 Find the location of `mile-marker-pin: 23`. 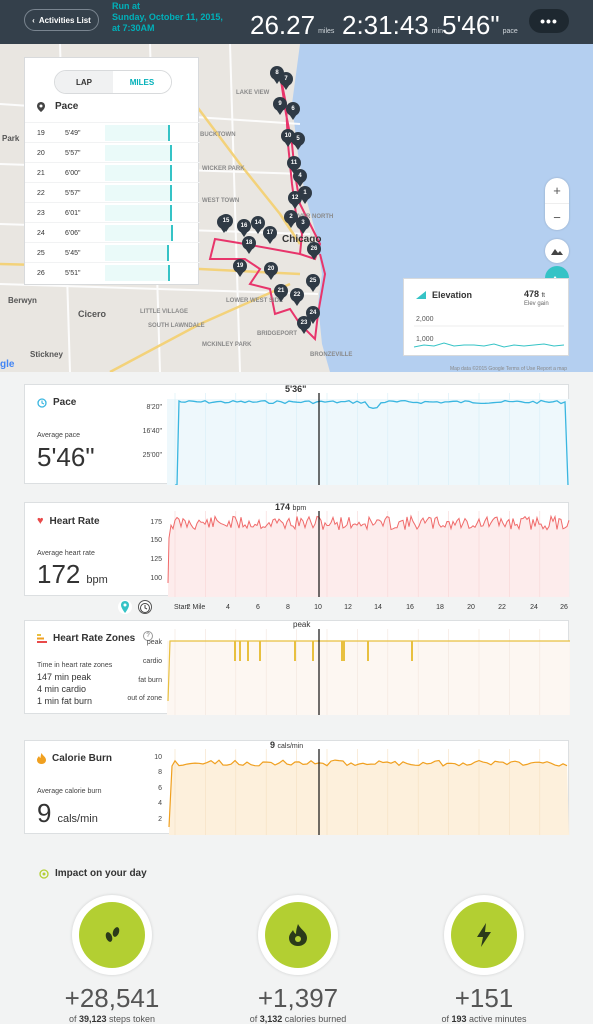

mile-marker-pin: 23 is located at coordinates (304, 325).